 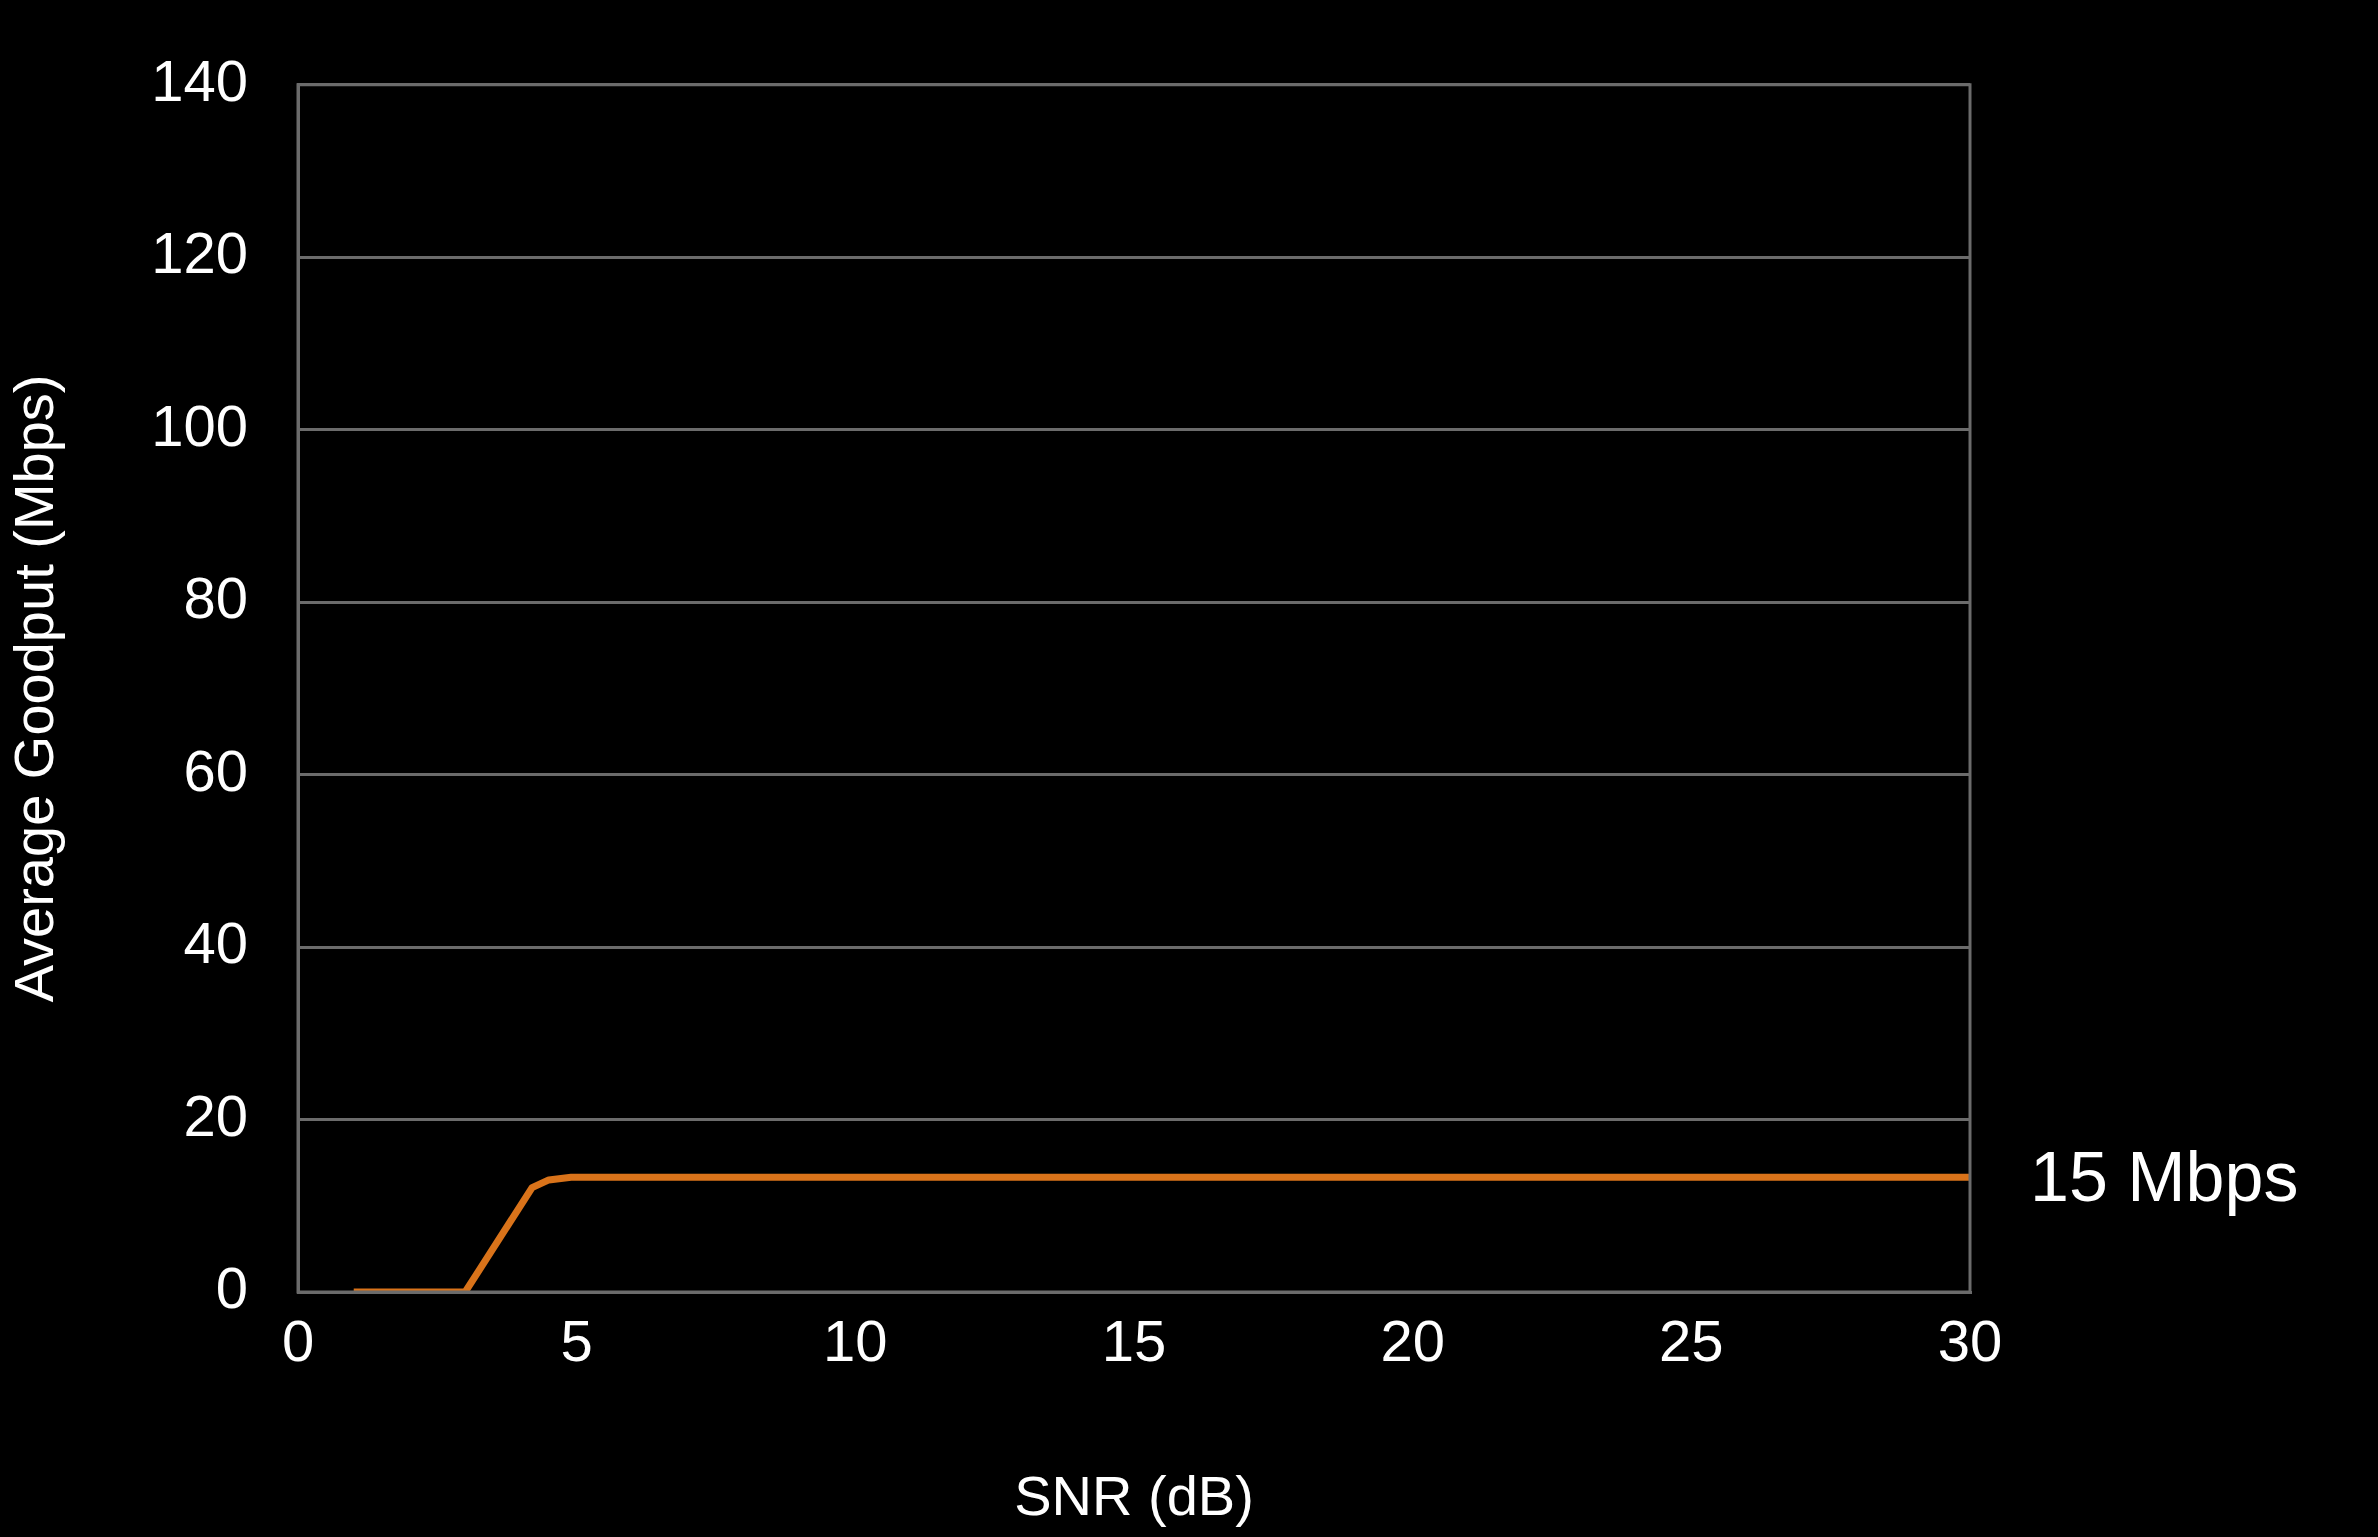 What do you see at coordinates (1134, 1495) in the screenshot?
I see `x-axis-title: SNR (dB)` at bounding box center [1134, 1495].